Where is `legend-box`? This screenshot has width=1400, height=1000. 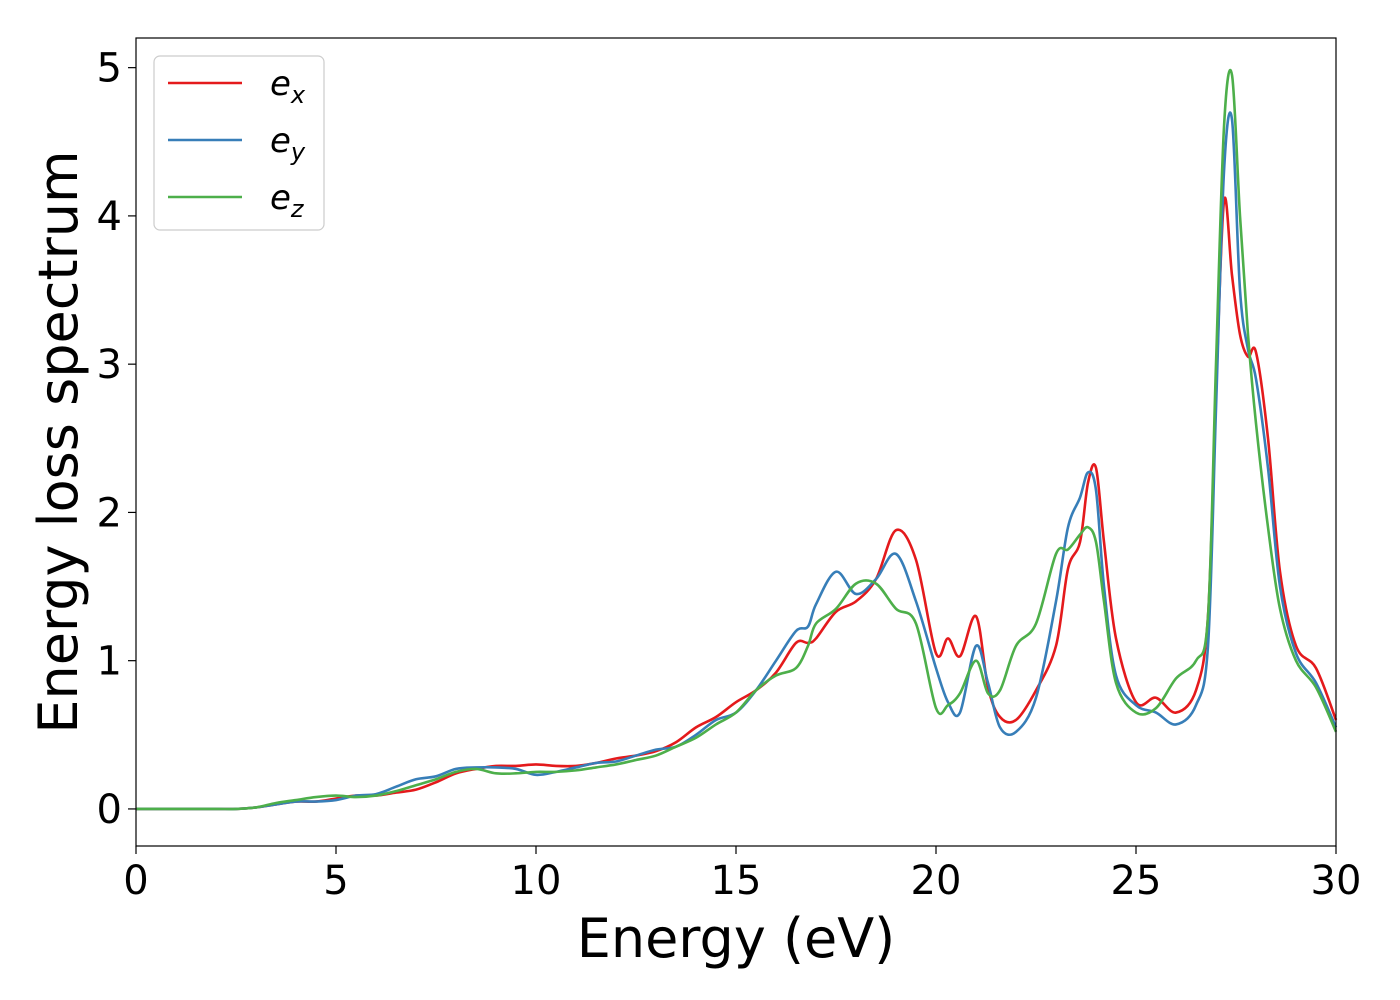
legend-box is located at coordinates (239, 143).